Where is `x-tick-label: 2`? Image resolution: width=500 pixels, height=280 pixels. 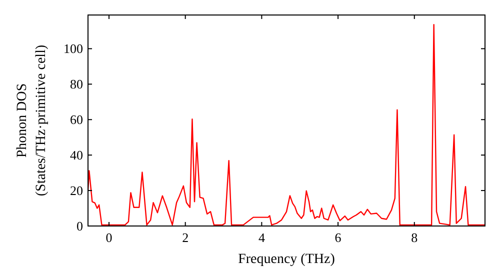 x-tick-label: 2 is located at coordinates (185, 237).